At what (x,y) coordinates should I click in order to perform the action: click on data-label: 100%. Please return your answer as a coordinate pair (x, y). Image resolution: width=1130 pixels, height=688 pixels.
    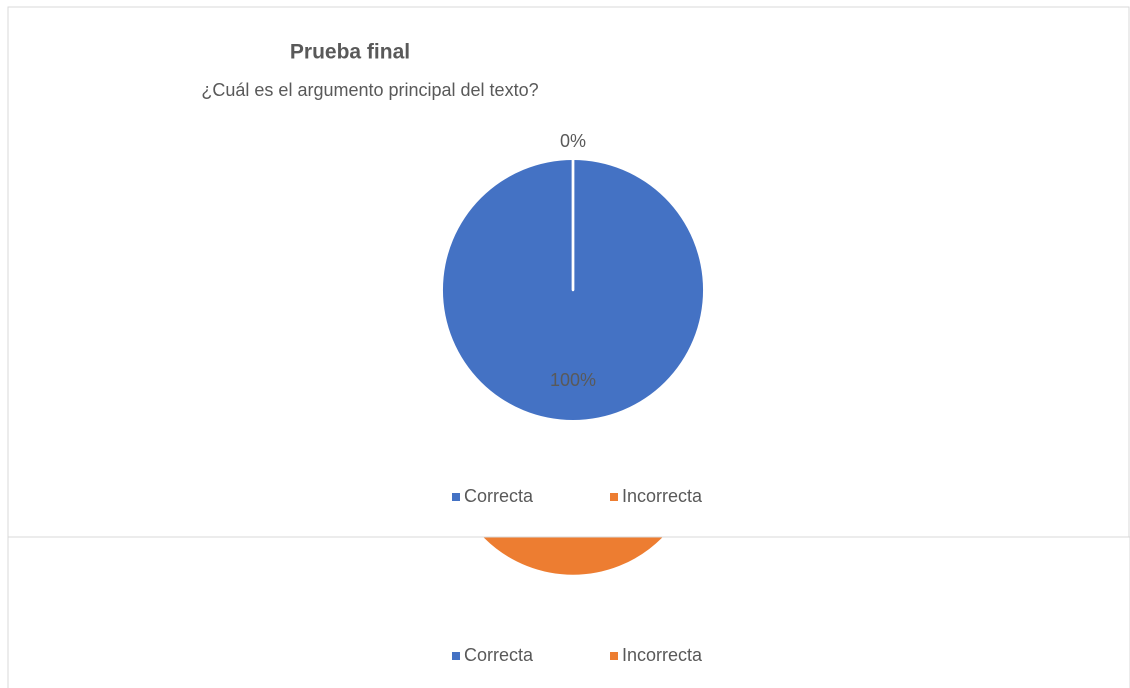
    Looking at the image, I should click on (573, 380).